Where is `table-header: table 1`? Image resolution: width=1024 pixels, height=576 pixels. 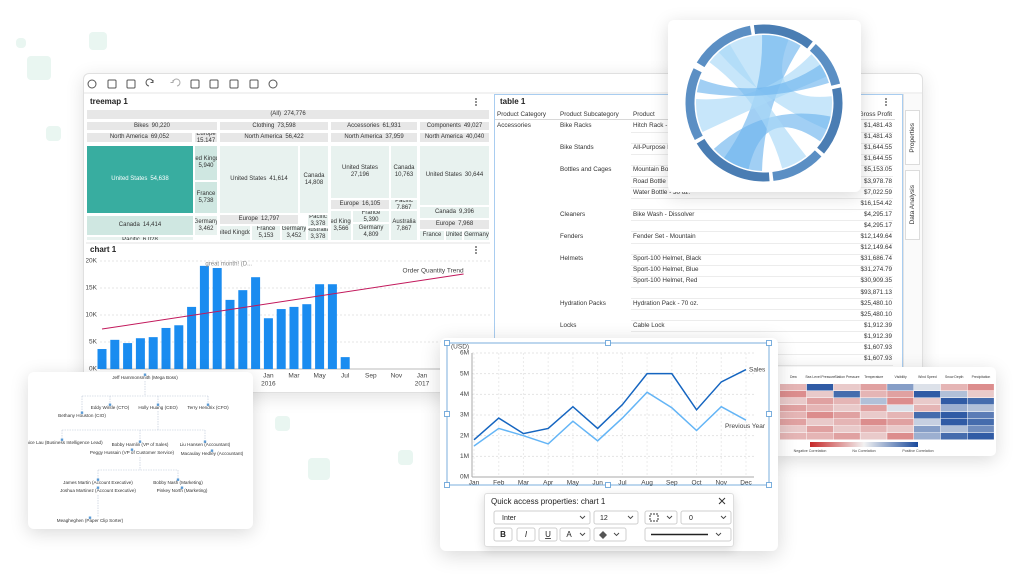
table-header: table 1 is located at coordinates (693, 101).